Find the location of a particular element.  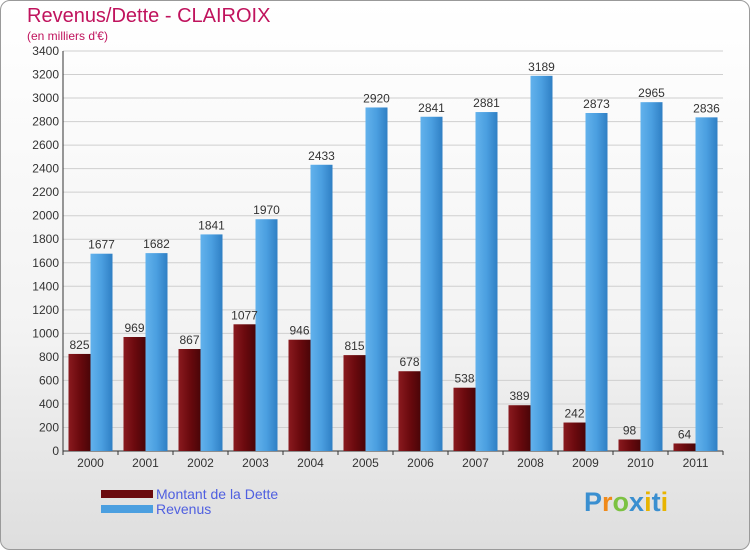

data-label-dette: 946 is located at coordinates (299, 331).